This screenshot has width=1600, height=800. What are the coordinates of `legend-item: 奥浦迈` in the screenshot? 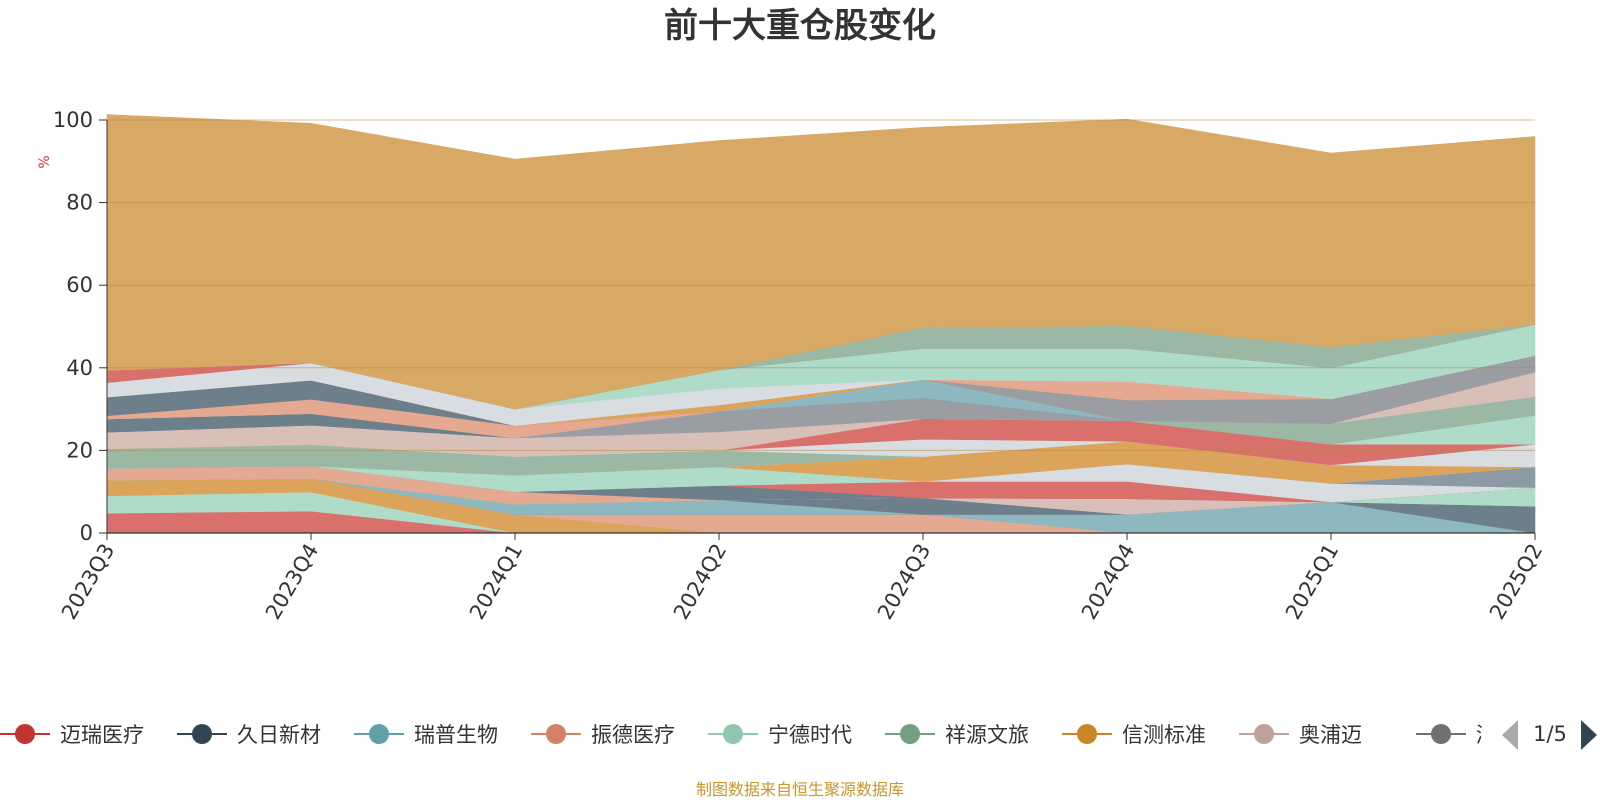 It's located at (1300, 735).